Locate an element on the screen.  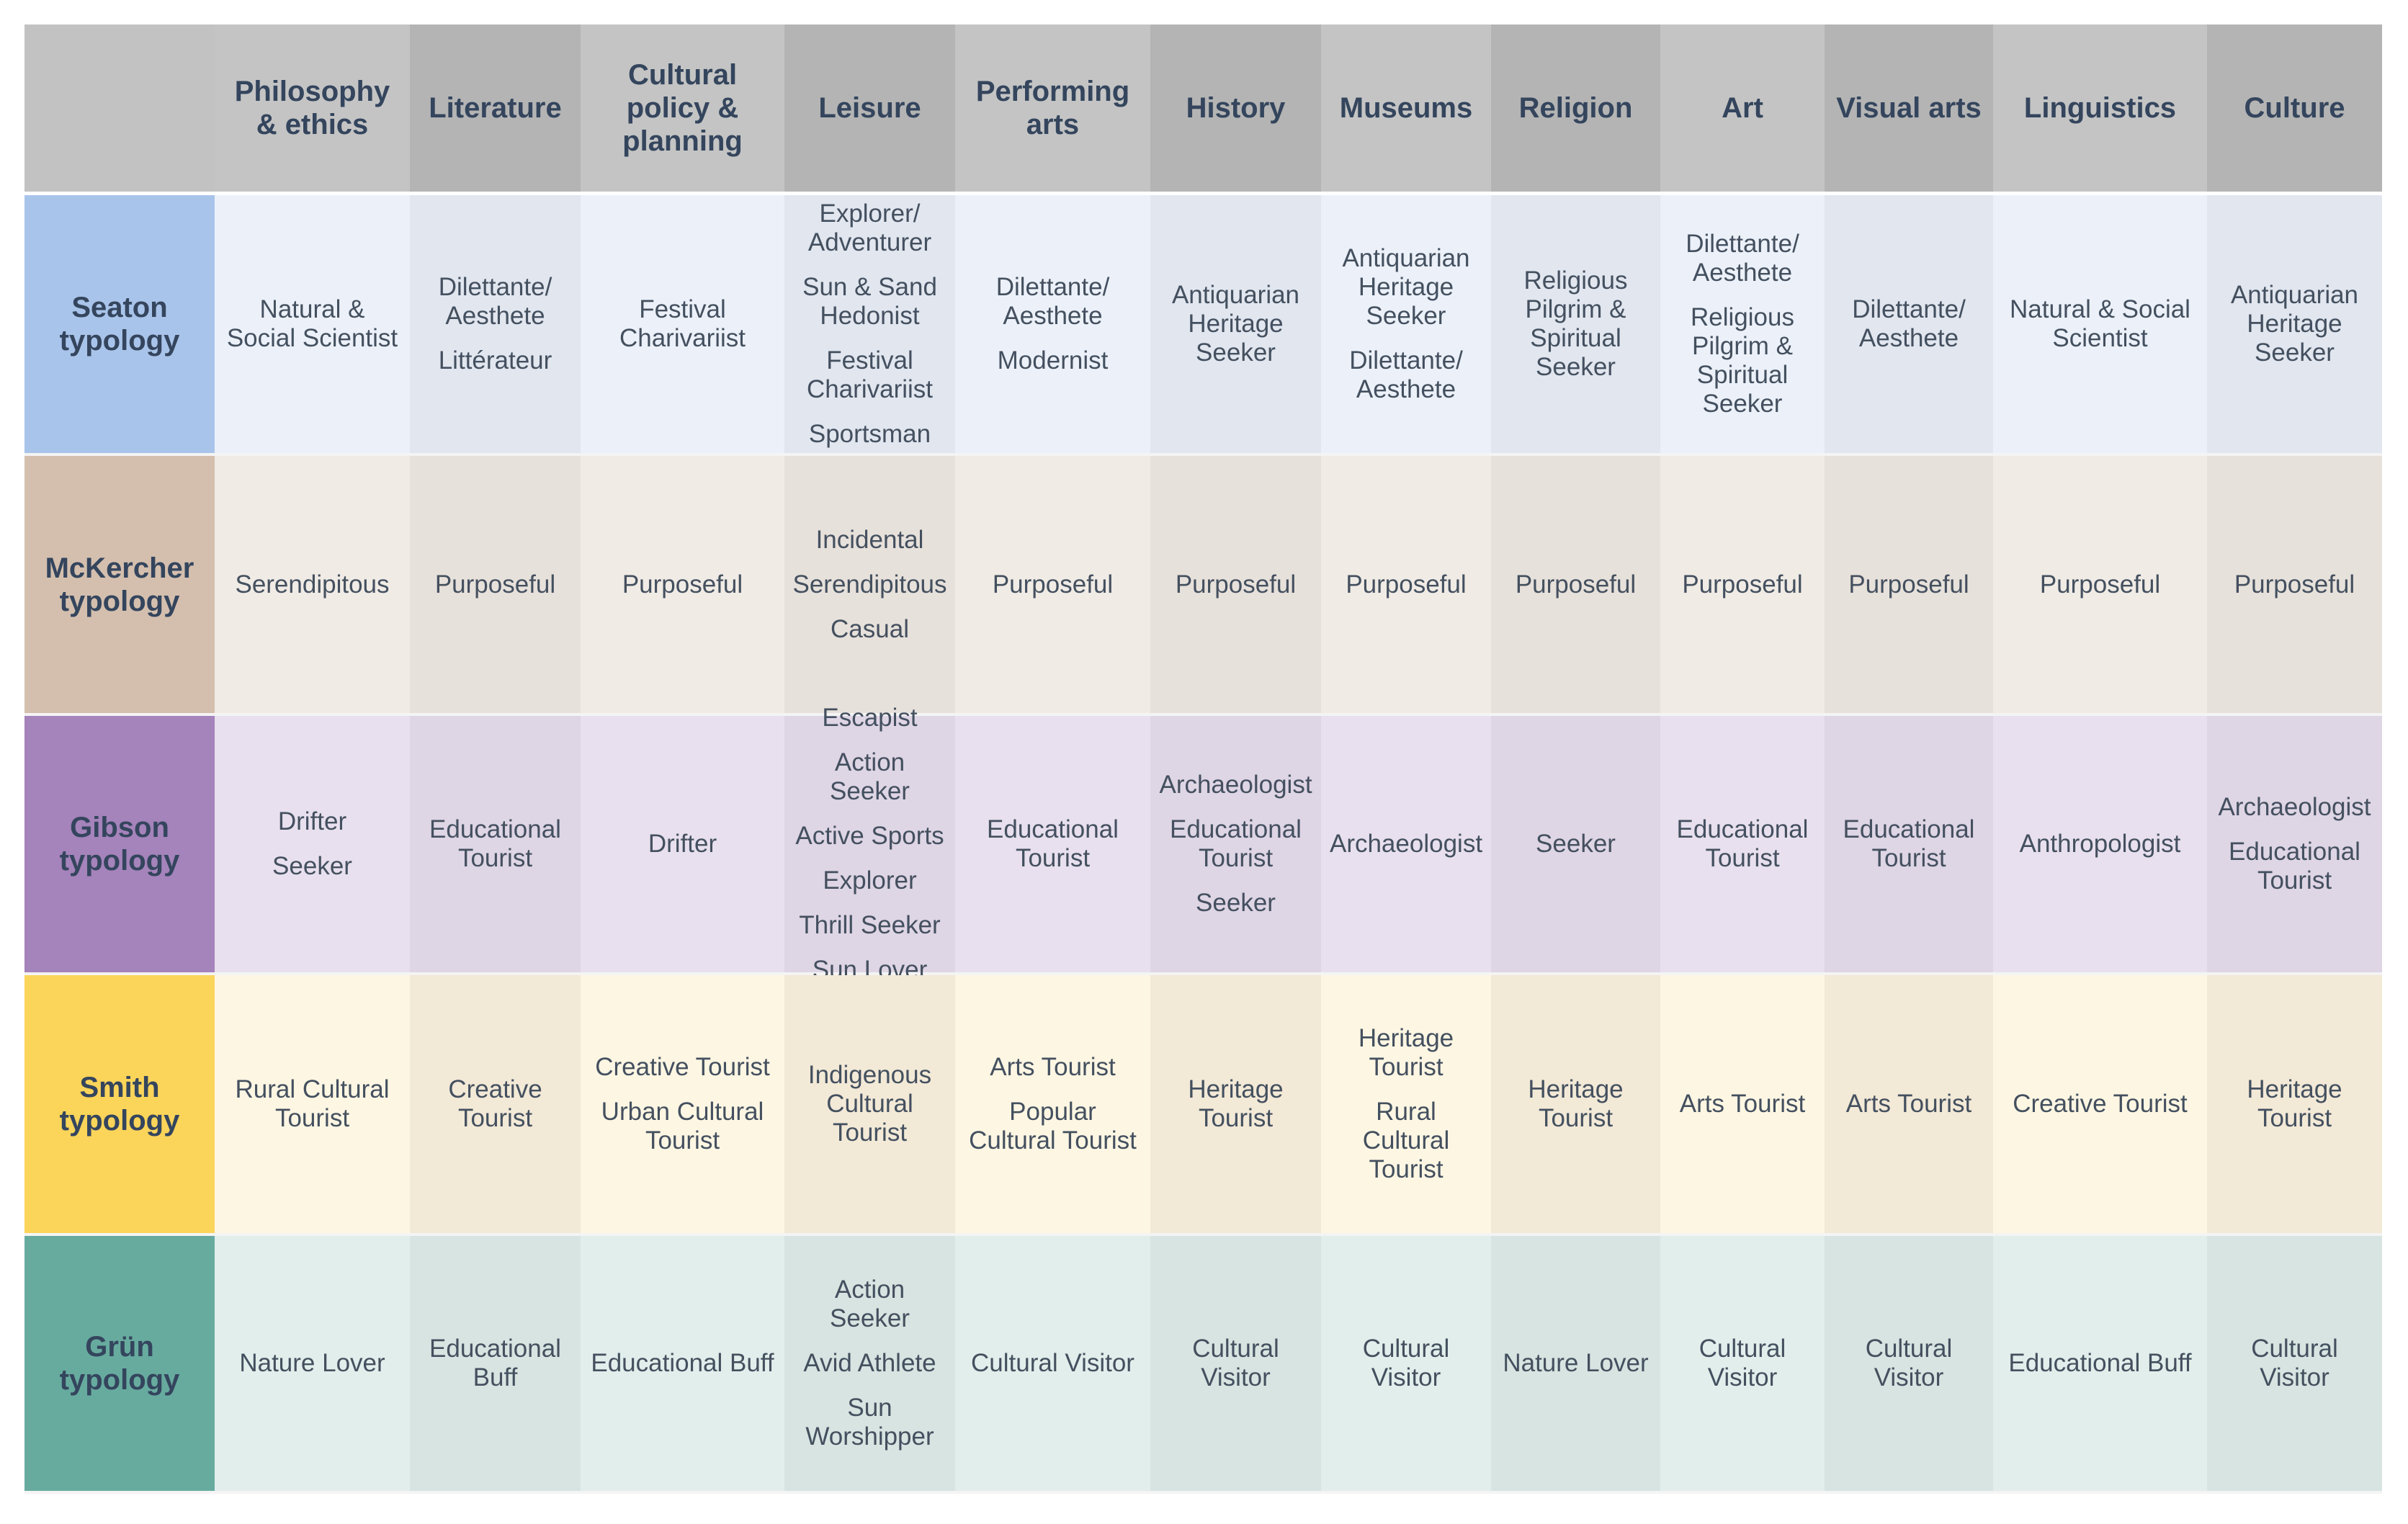
cell-entry: Avid Athlete is located at coordinates (870, 1363).